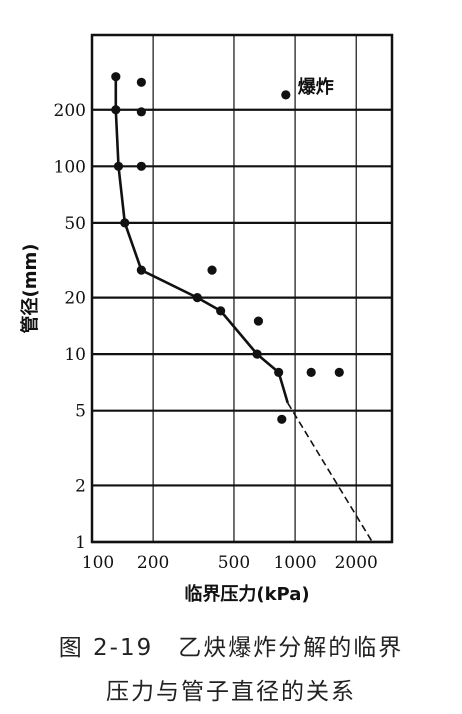 The width and height of the screenshot is (462, 714). What do you see at coordinates (70, 167) in the screenshot?
I see `y-tick-label: 100` at bounding box center [70, 167].